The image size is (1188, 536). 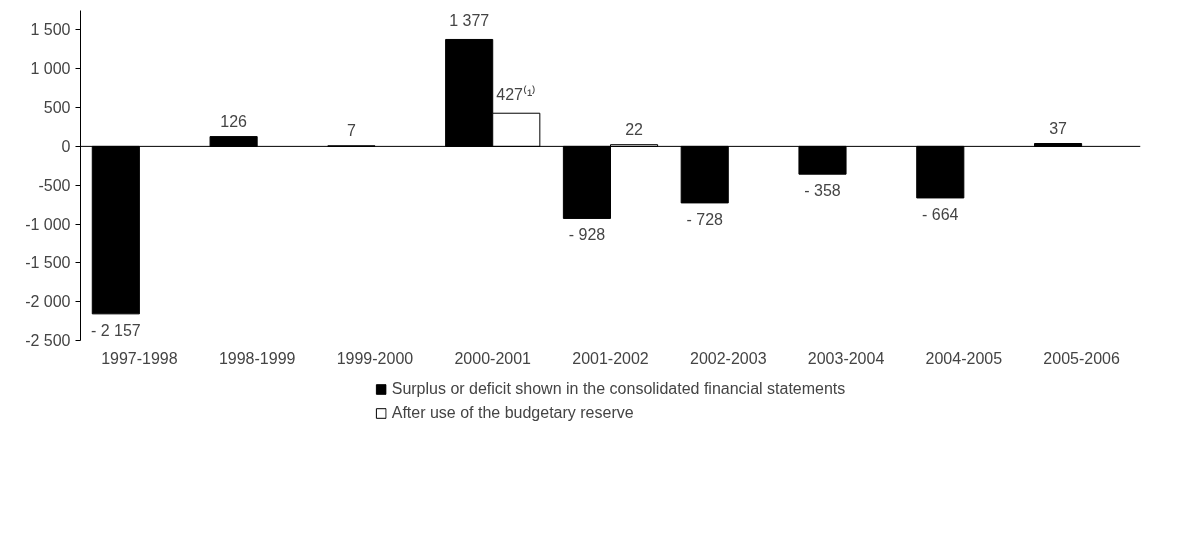 What do you see at coordinates (493, 358) in the screenshot?
I see `x-tick-label: 2000-2001` at bounding box center [493, 358].